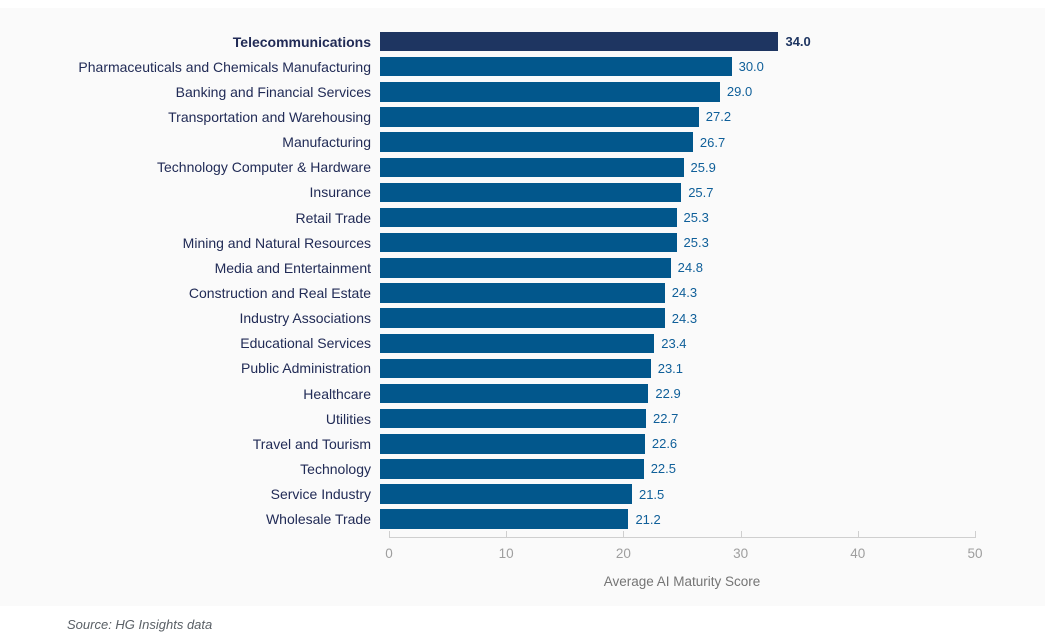 The height and width of the screenshot is (639, 1045). What do you see at coordinates (712, 418) in the screenshot?
I see `bar-track: 22.7` at bounding box center [712, 418].